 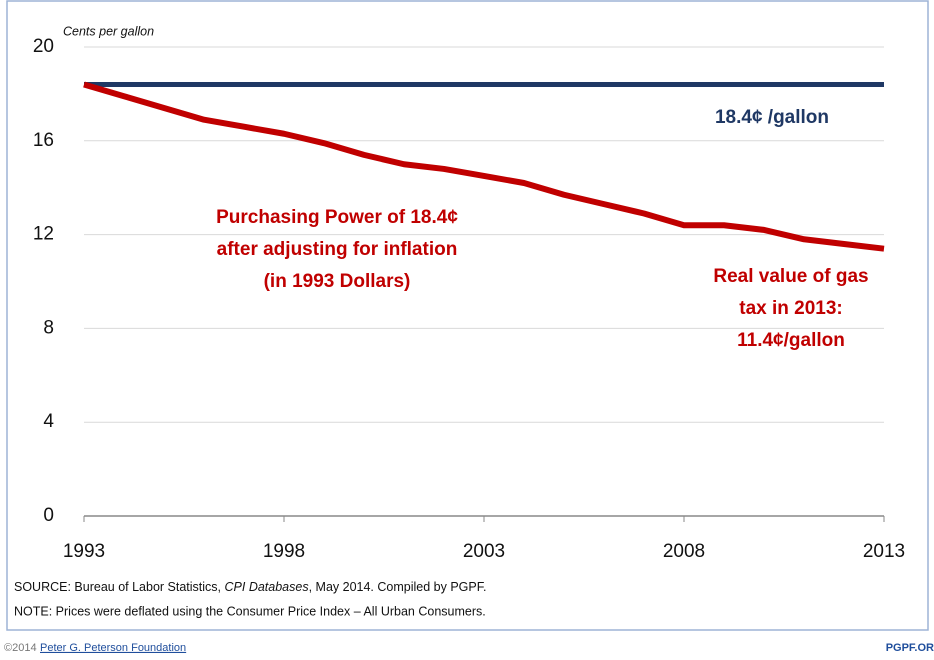 I want to click on annotation: Real value of gas, so click(x=790, y=276).